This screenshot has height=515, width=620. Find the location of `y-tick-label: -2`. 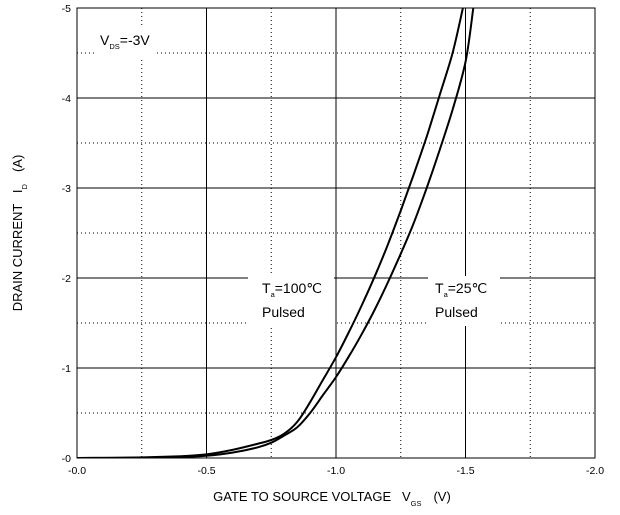

y-tick-label: -2 is located at coordinates (66, 279).